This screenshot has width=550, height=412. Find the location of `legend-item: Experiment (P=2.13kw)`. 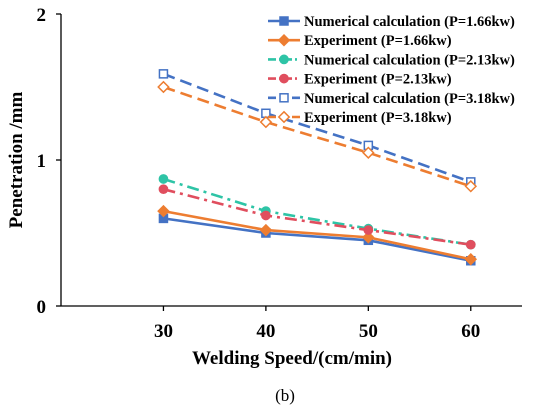

legend-item: Experiment (P=2.13kw) is located at coordinates (360, 80).